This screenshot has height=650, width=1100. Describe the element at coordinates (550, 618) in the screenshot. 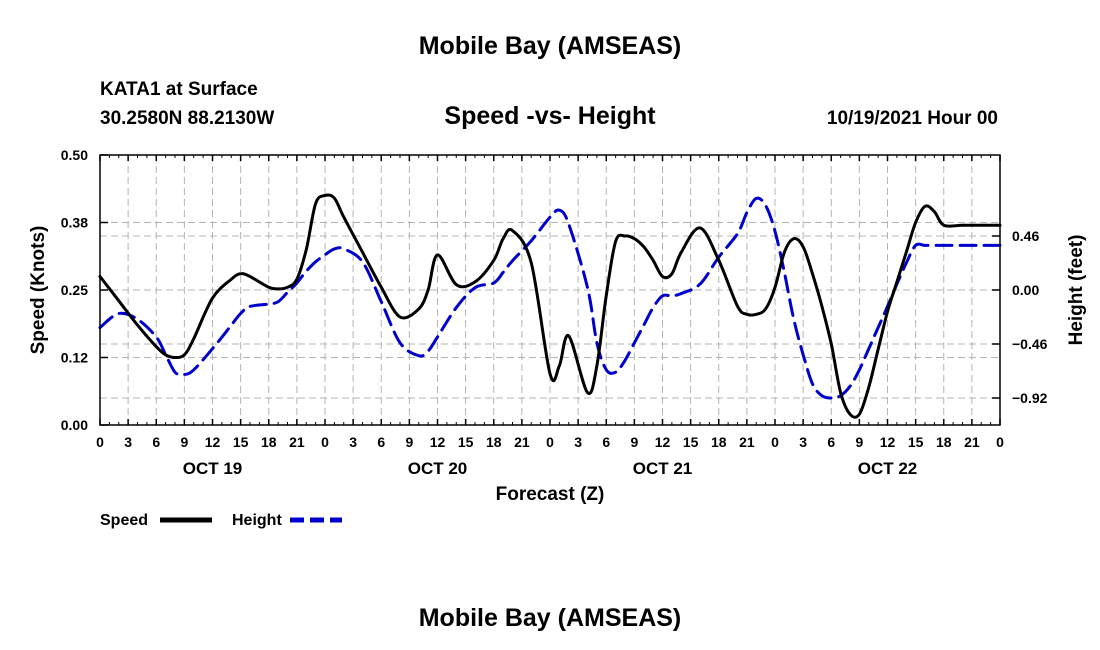

I see `footer-title: Mobile Bay (AMSEAS)` at that location.